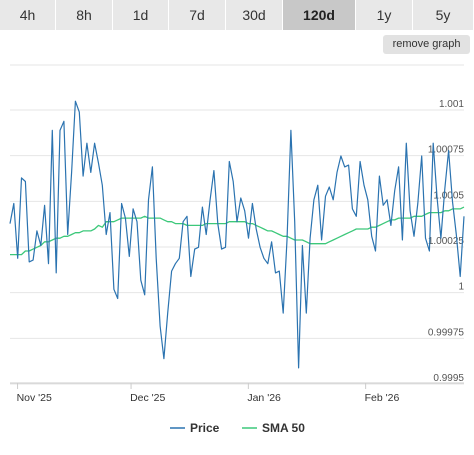 Image resolution: width=474 pixels, height=455 pixels. I want to click on range-tab-120d: 120d, so click(319, 15).